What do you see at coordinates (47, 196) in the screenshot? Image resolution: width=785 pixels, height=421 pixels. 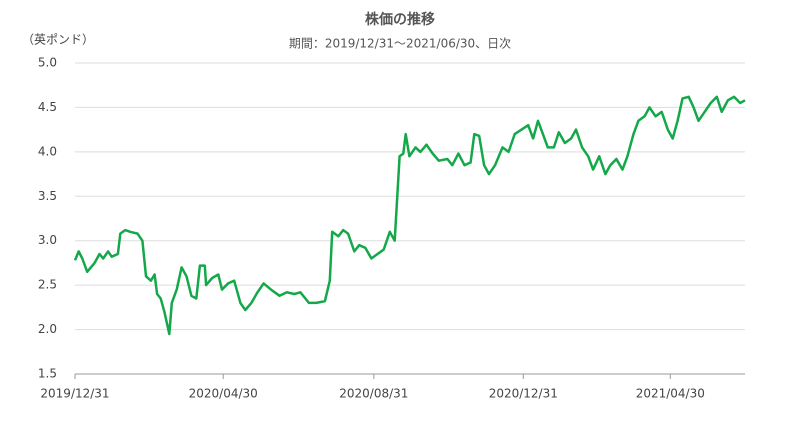 I see `y-tick-label: 3.5` at bounding box center [47, 196].